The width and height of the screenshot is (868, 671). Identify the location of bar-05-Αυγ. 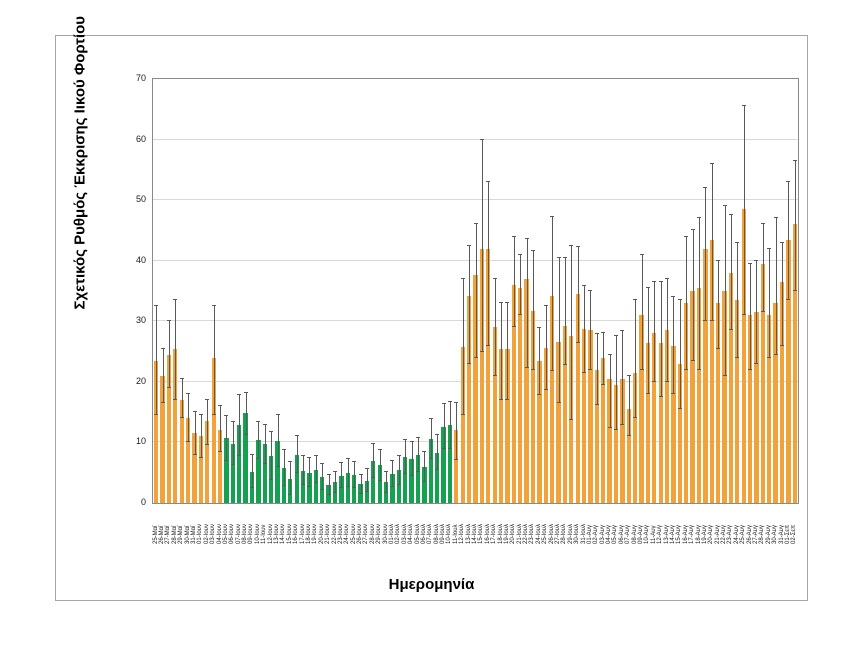
(616, 443).